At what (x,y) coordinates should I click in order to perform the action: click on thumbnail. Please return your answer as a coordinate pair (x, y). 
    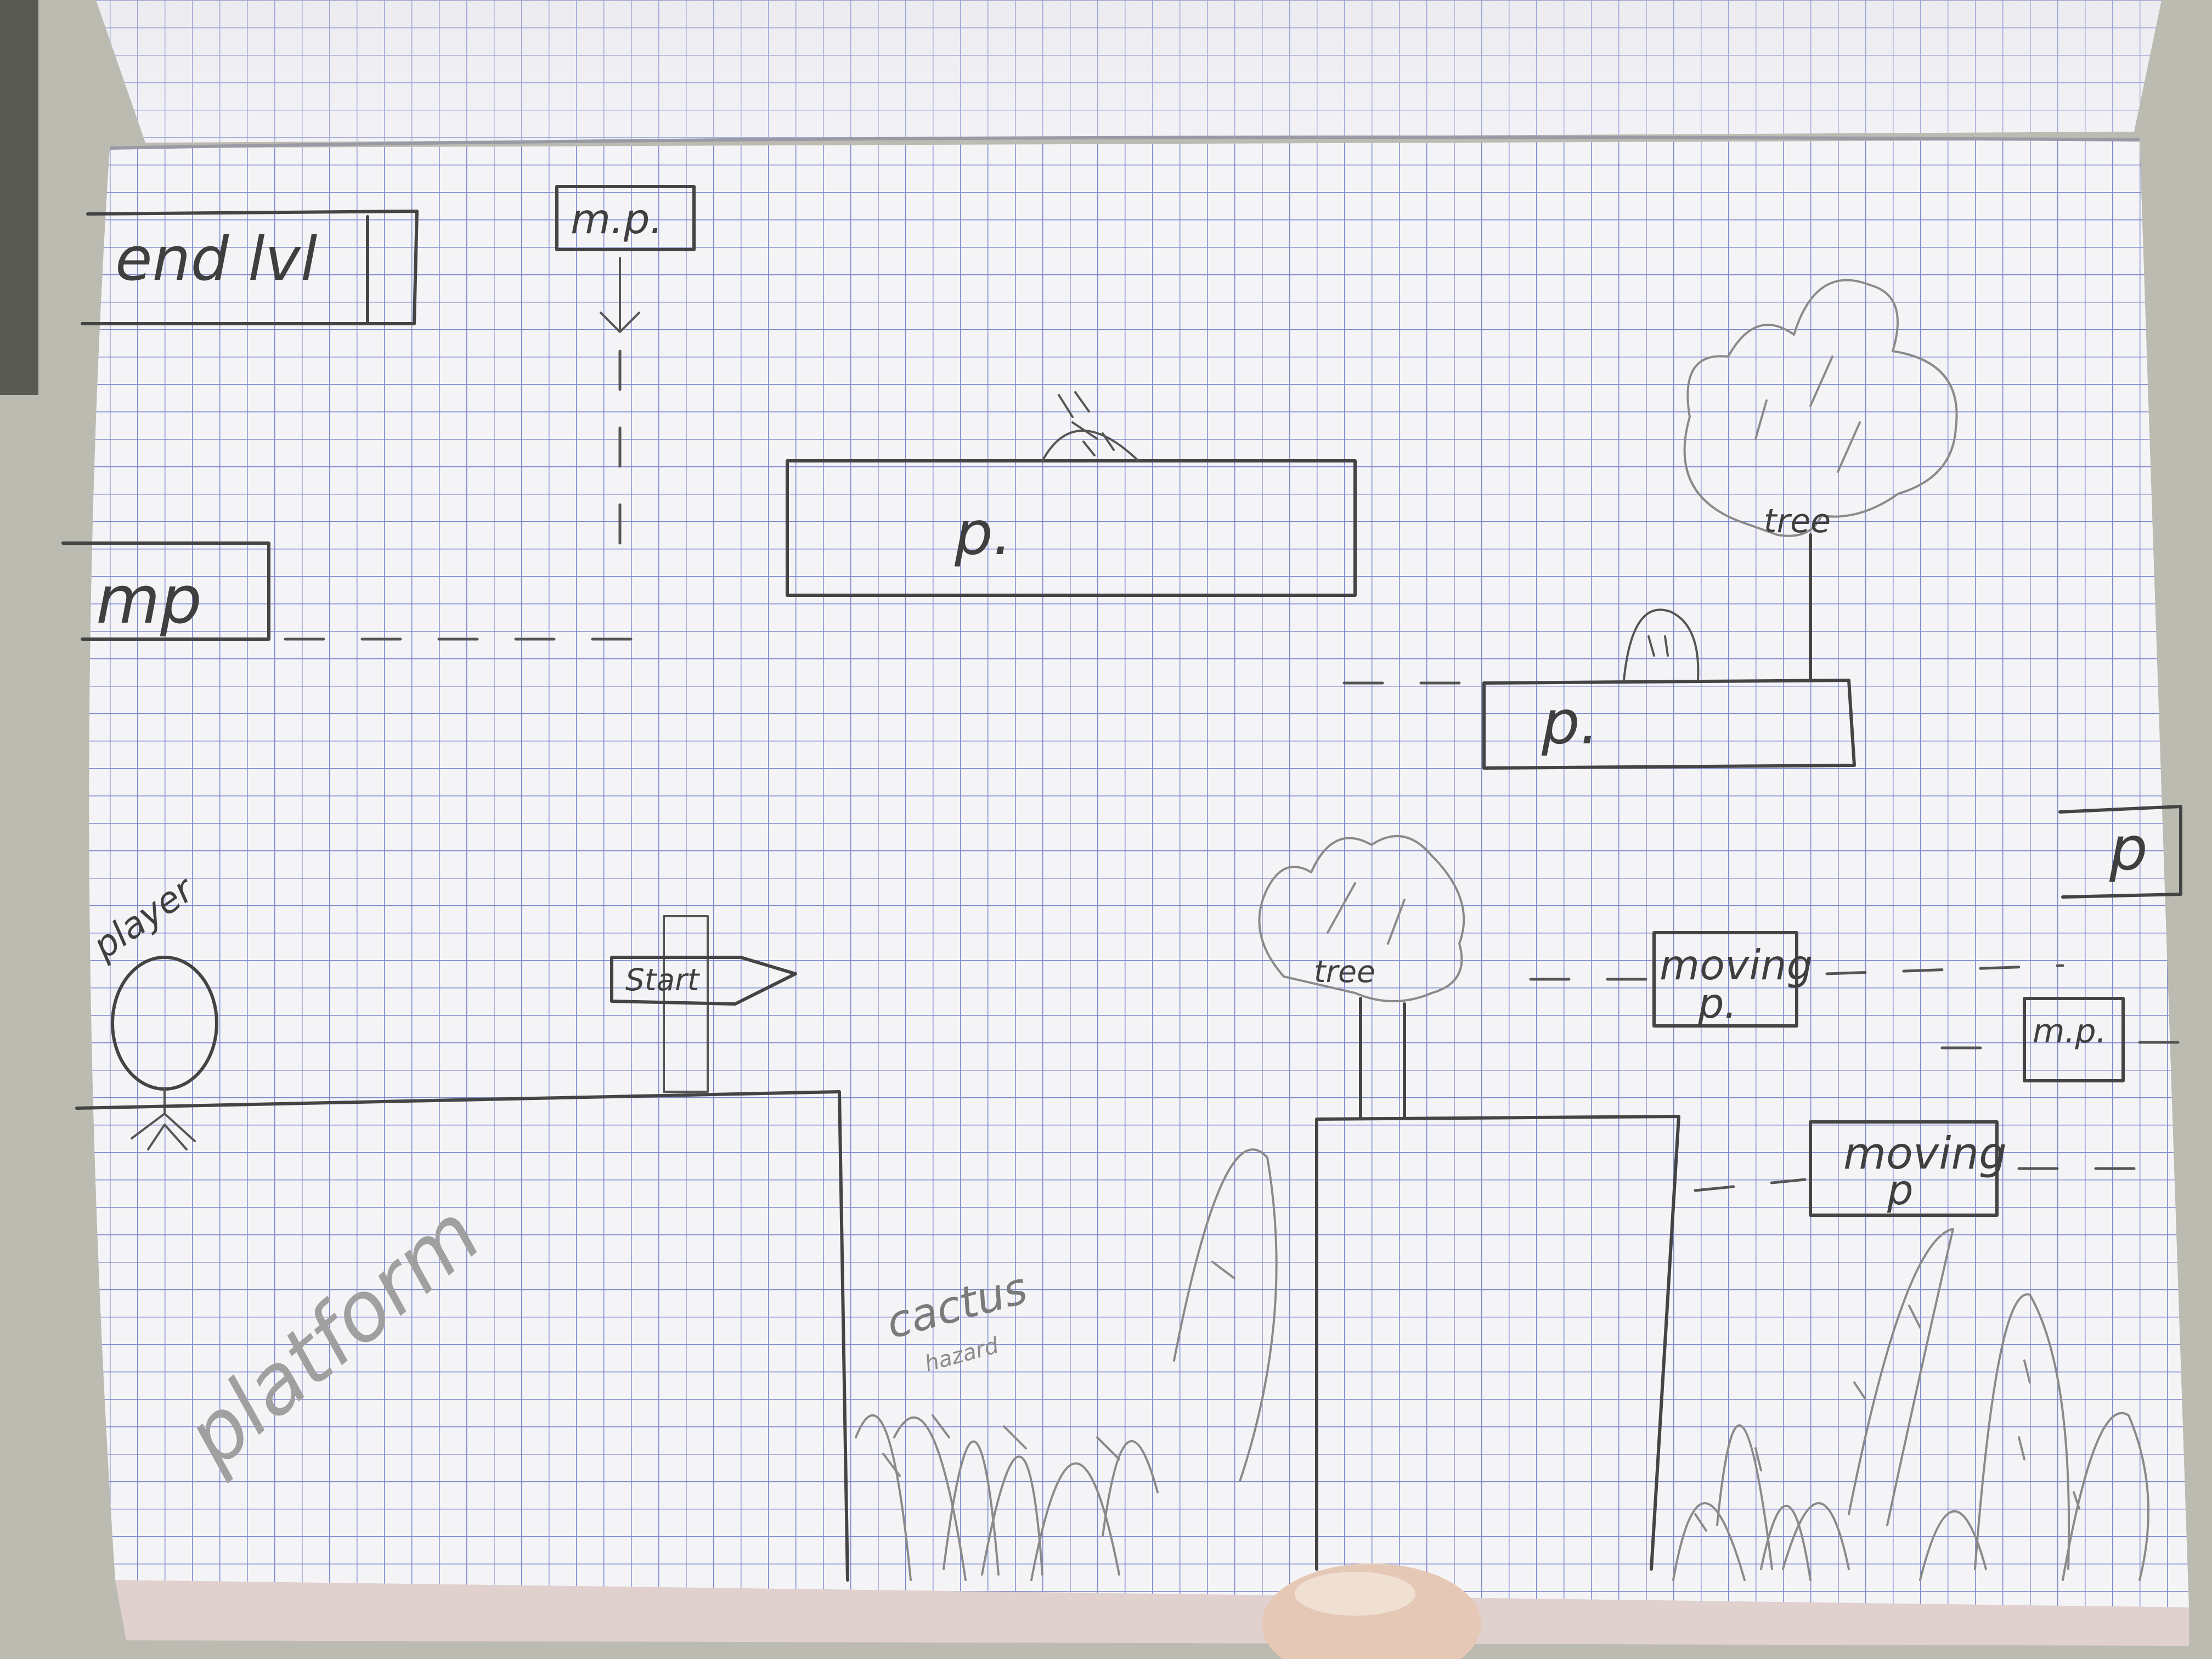
    Looking at the image, I should click on (1355, 1594).